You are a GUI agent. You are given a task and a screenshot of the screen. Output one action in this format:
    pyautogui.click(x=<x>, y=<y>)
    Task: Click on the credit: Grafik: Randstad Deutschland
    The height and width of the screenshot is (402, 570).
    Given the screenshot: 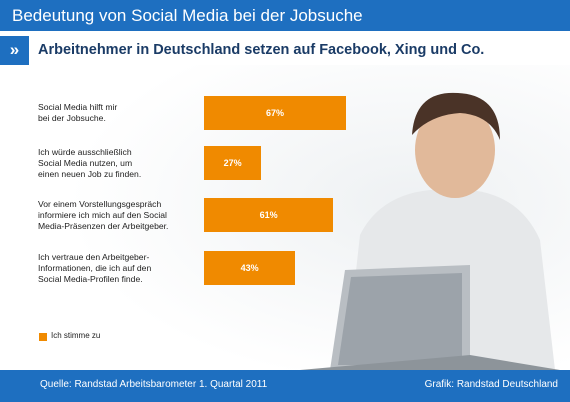 What is the action you would take?
    pyautogui.click(x=491, y=384)
    